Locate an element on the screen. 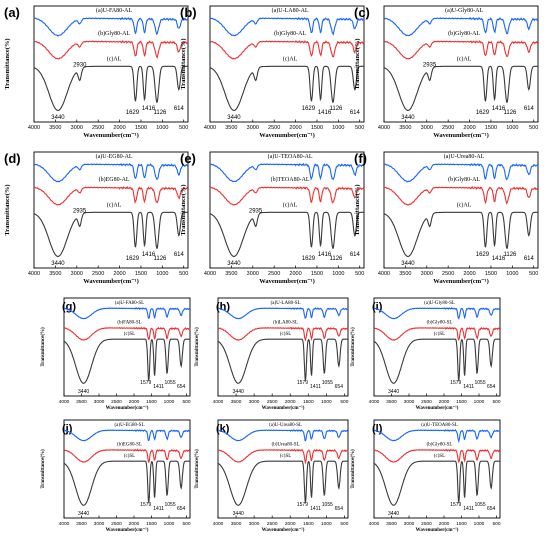 This screenshot has width=550, height=536. panel-letter: (c) is located at coordinates (362, 12).